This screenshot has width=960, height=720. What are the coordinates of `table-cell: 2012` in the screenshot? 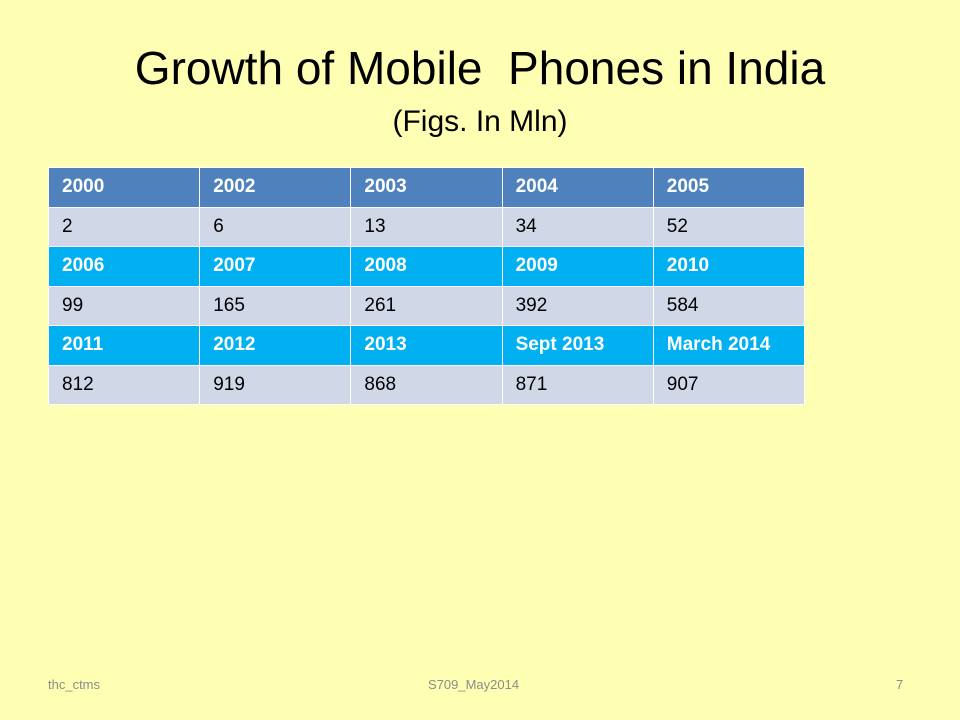 It's located at (275, 345).